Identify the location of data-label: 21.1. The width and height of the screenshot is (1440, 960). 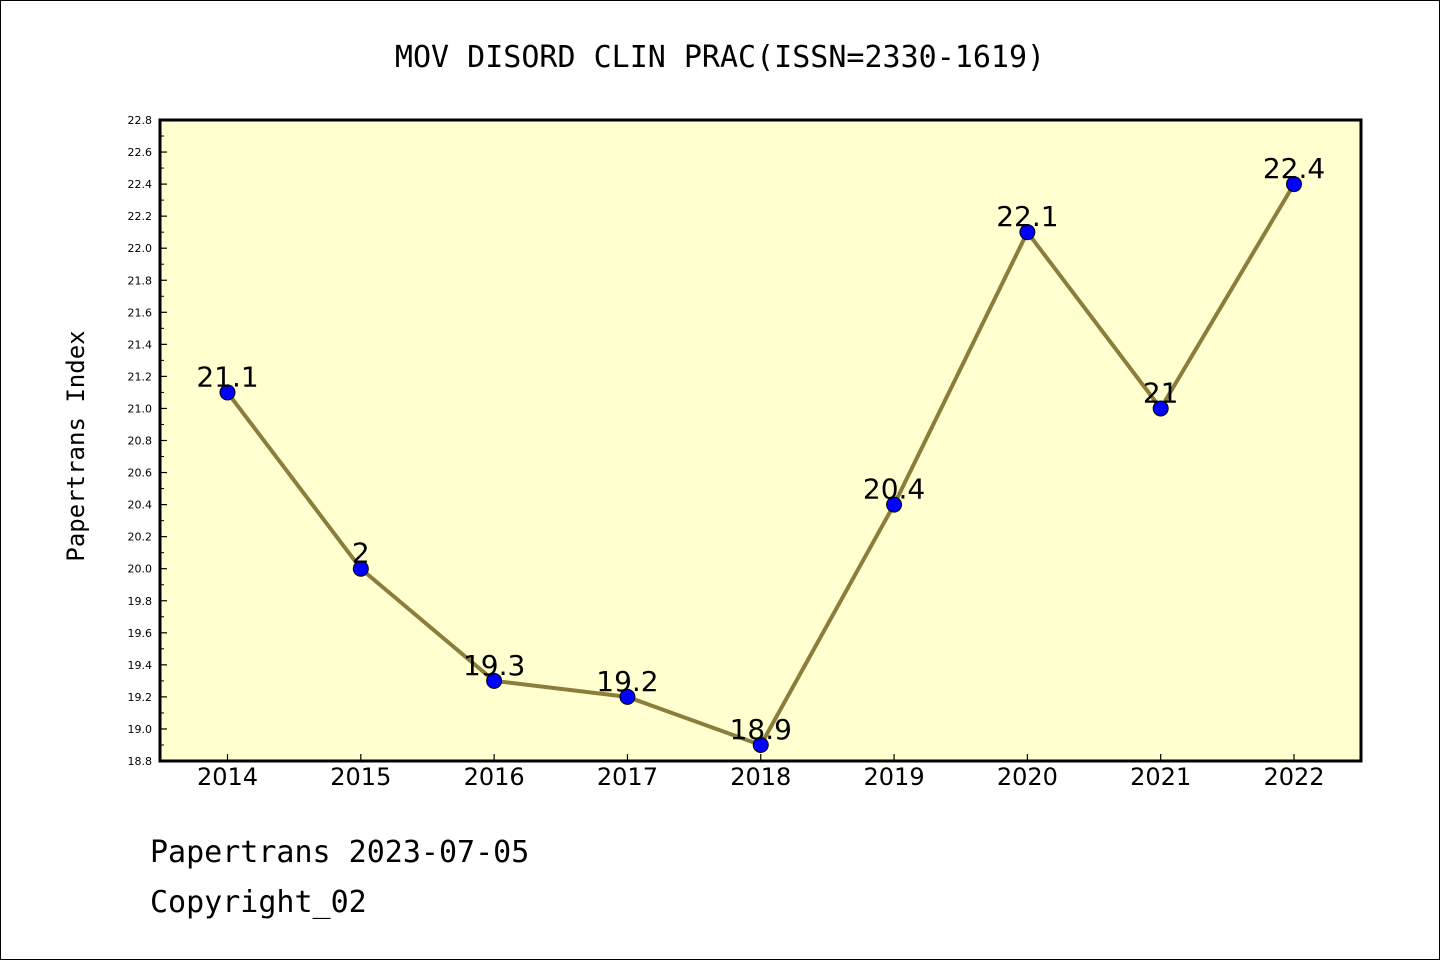
(227, 376).